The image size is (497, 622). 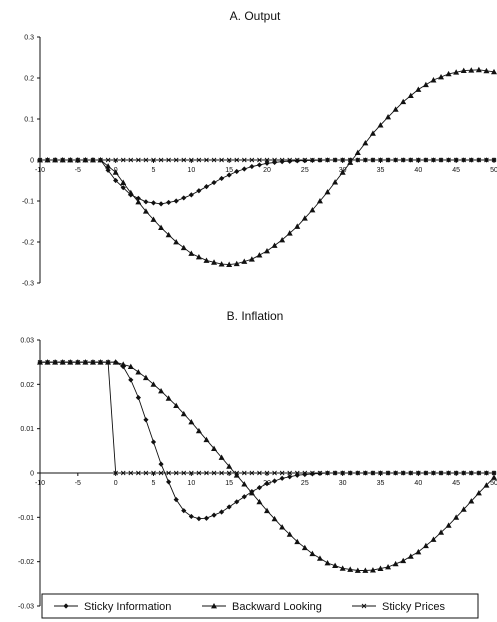 What do you see at coordinates (267, 170) in the screenshot?
I see `x-tick-label: 20` at bounding box center [267, 170].